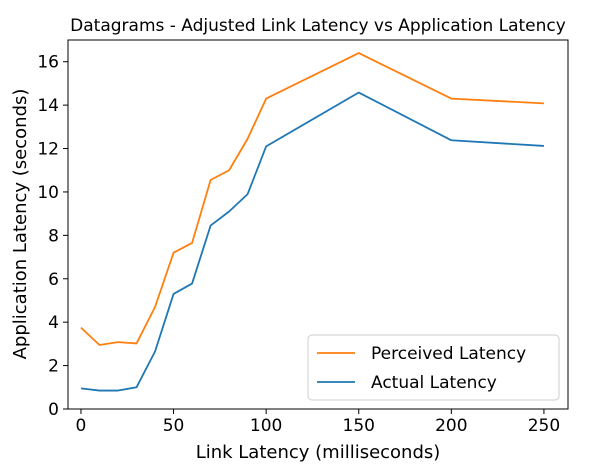 The image size is (590, 473). I want to click on legend-label: Perceived Latency, so click(448, 354).